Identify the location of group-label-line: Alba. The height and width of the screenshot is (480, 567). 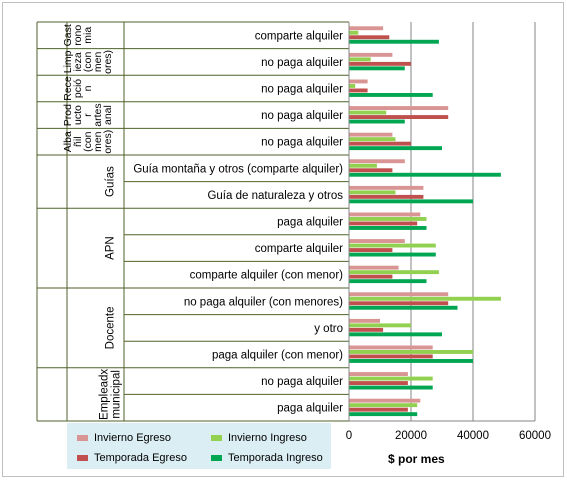
(68, 141).